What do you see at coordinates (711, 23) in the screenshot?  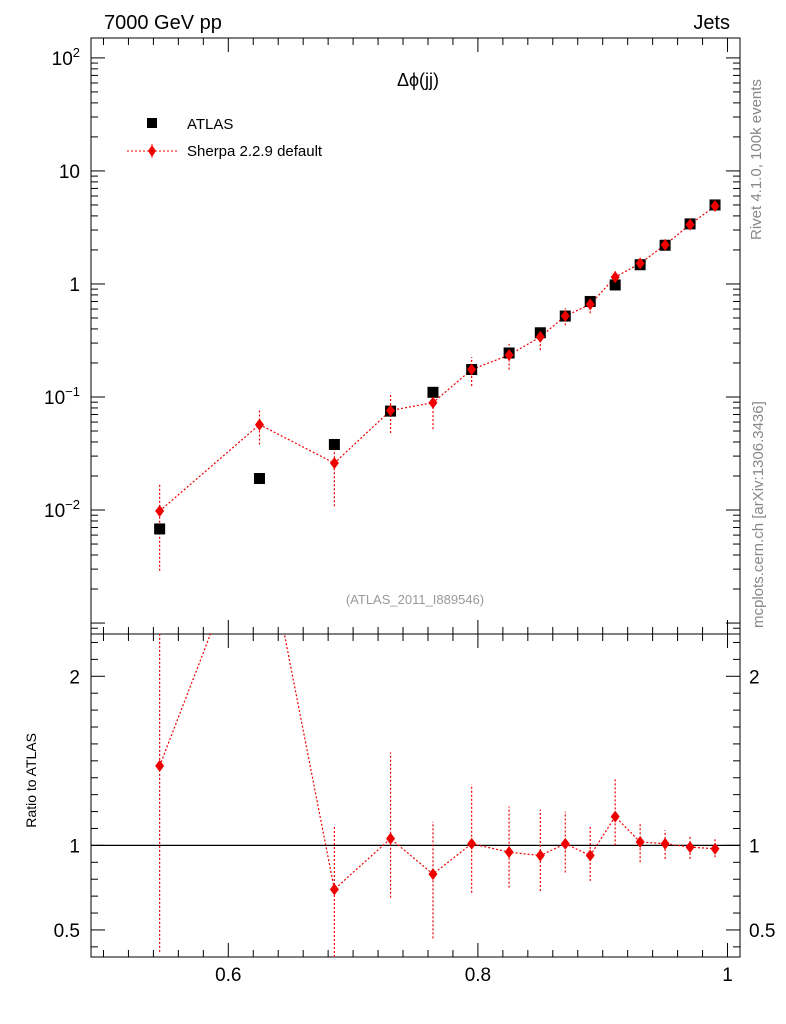 I see `process-label: Jets` at bounding box center [711, 23].